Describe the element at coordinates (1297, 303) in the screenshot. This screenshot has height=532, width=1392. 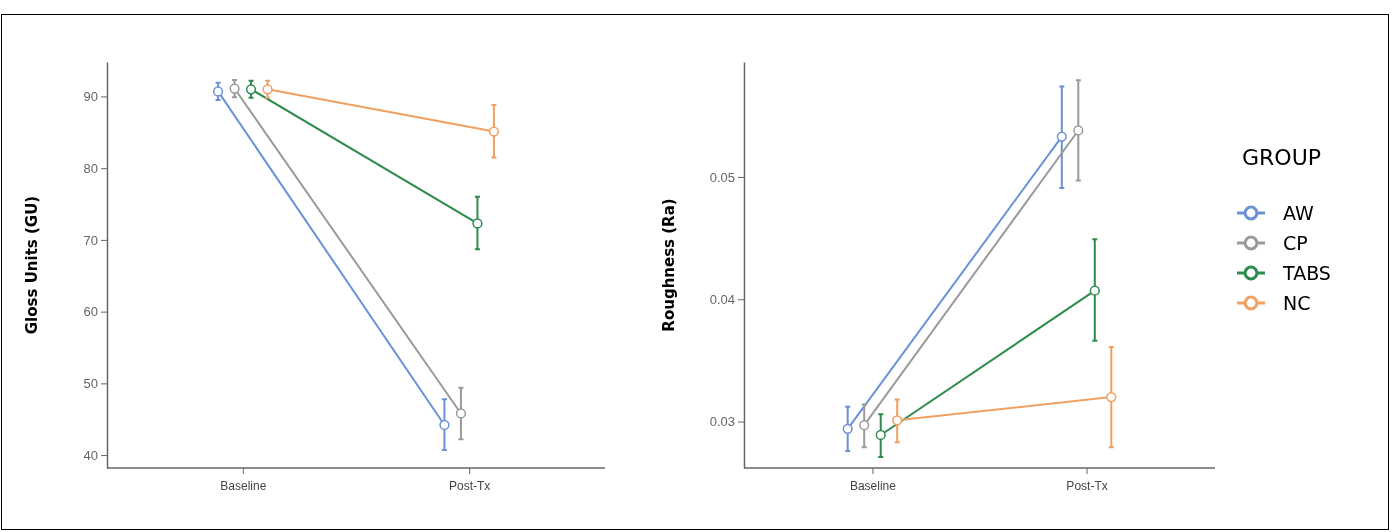
I see `legend-label: NC` at that location.